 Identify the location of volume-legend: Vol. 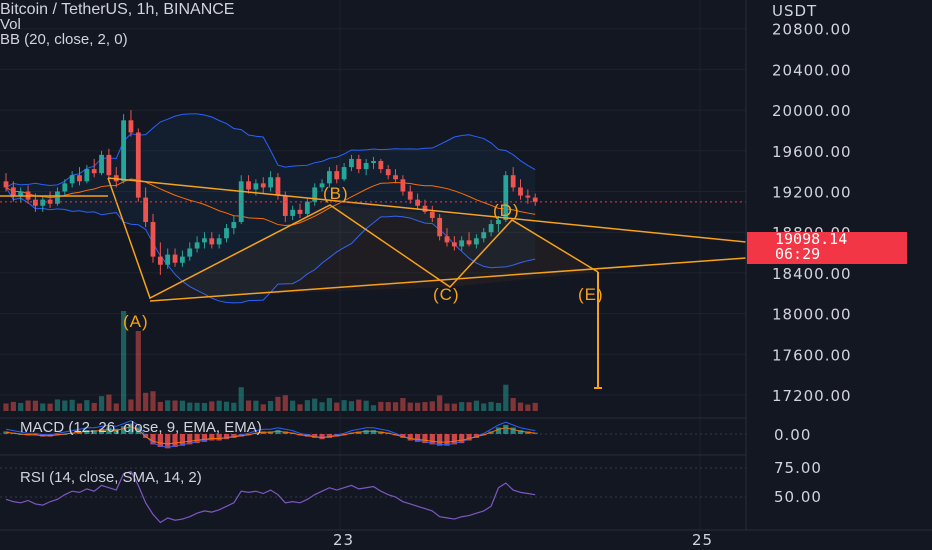
(10, 24).